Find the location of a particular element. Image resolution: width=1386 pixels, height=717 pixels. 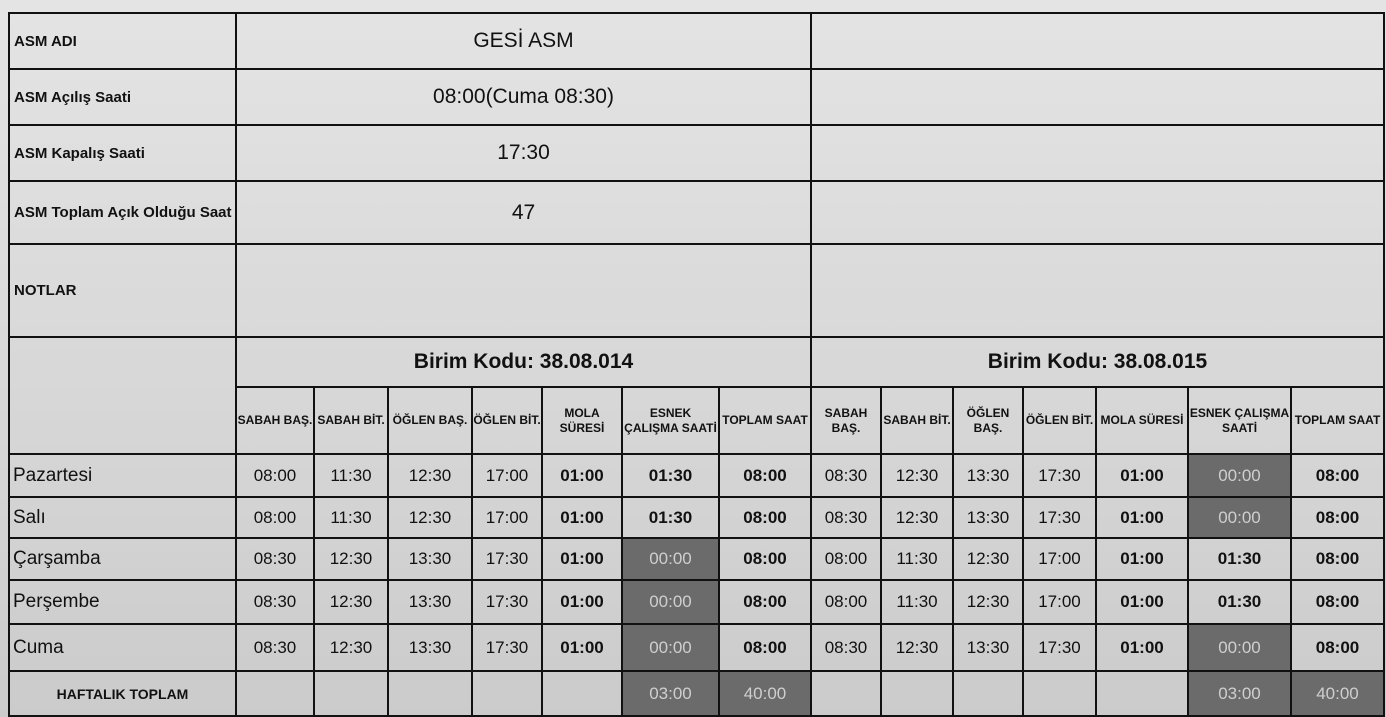

weekly-total-cell: 03:00 is located at coordinates (670, 693).